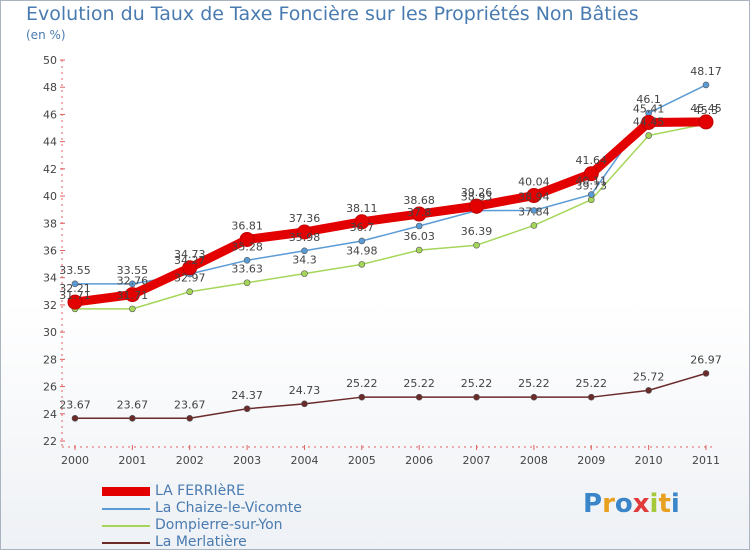 This screenshot has height=552, width=750. I want to click on data-label: 24.37, so click(247, 395).